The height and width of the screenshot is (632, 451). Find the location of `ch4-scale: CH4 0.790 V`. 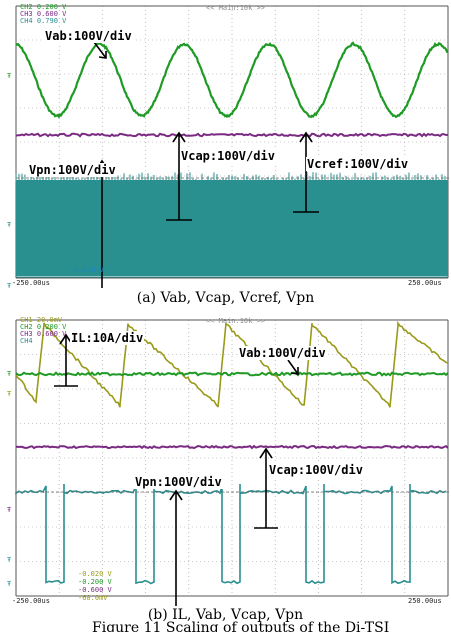

ch4-scale: CH4 0.790 V is located at coordinates (43, 21).